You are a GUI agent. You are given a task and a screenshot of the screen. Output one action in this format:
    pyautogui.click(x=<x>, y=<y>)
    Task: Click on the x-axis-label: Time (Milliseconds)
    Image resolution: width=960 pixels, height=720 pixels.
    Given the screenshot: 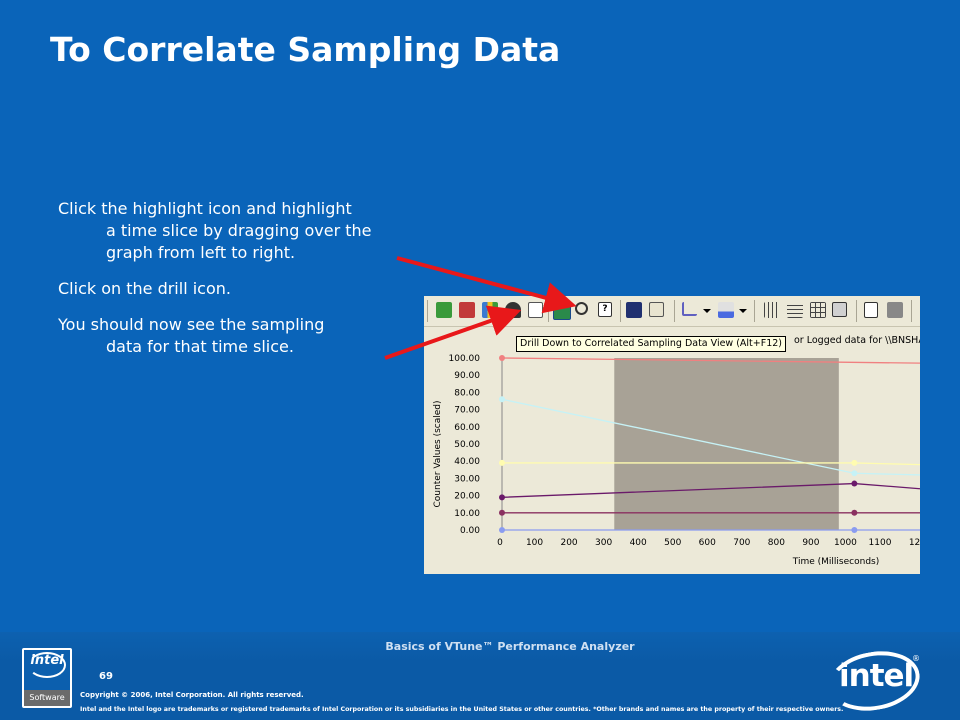 What is the action you would take?
    pyautogui.click(x=835, y=562)
    